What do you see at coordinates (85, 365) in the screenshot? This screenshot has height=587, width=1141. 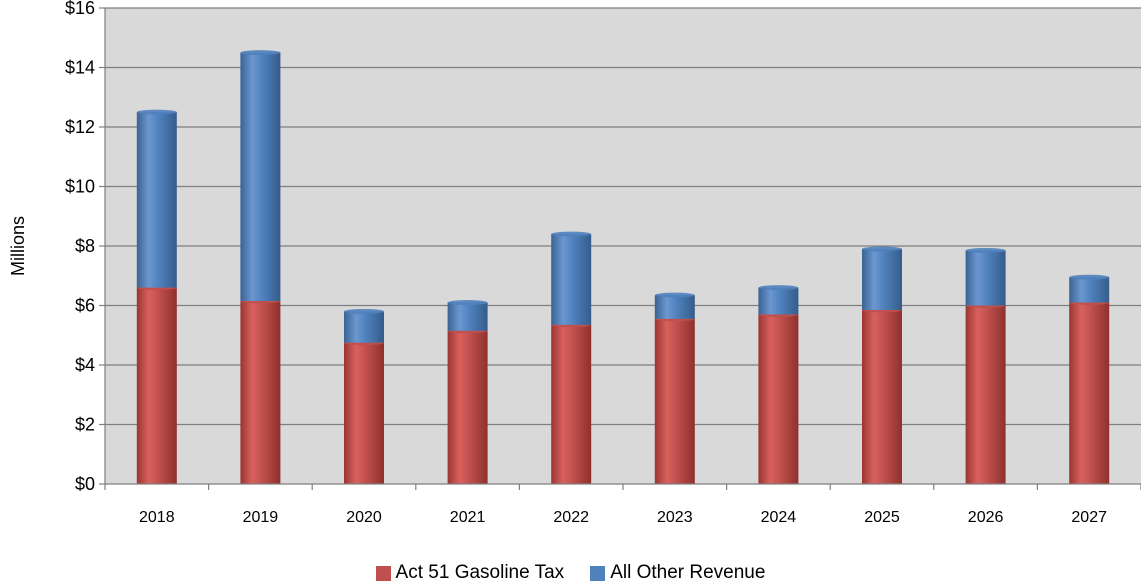 I see `y-tick-label: $4` at bounding box center [85, 365].